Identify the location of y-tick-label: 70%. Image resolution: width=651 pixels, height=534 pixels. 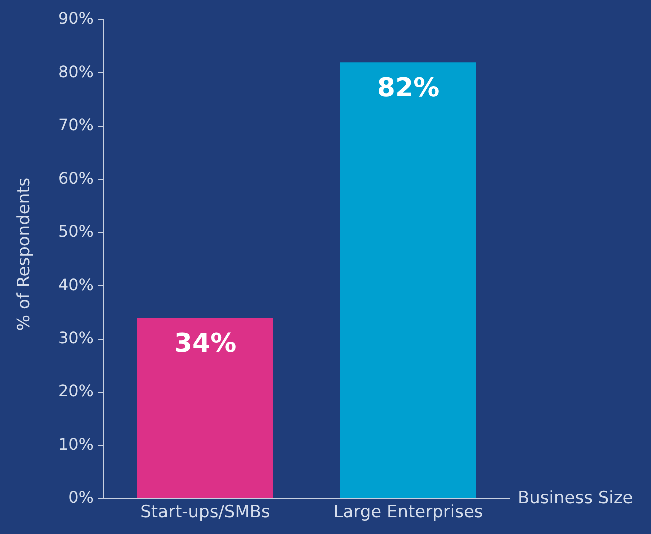
(76, 125).